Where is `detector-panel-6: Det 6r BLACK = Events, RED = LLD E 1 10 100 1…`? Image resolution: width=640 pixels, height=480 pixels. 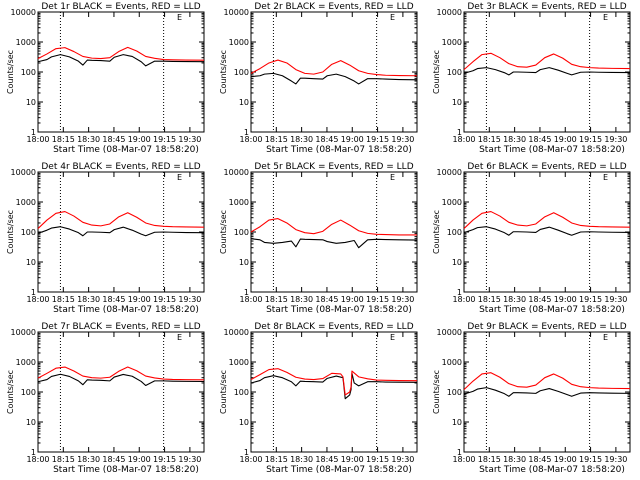 detector-panel-6: Det 6r BLACK = Events, RED = LLD E 1 10 100 1… is located at coordinates (532, 240).